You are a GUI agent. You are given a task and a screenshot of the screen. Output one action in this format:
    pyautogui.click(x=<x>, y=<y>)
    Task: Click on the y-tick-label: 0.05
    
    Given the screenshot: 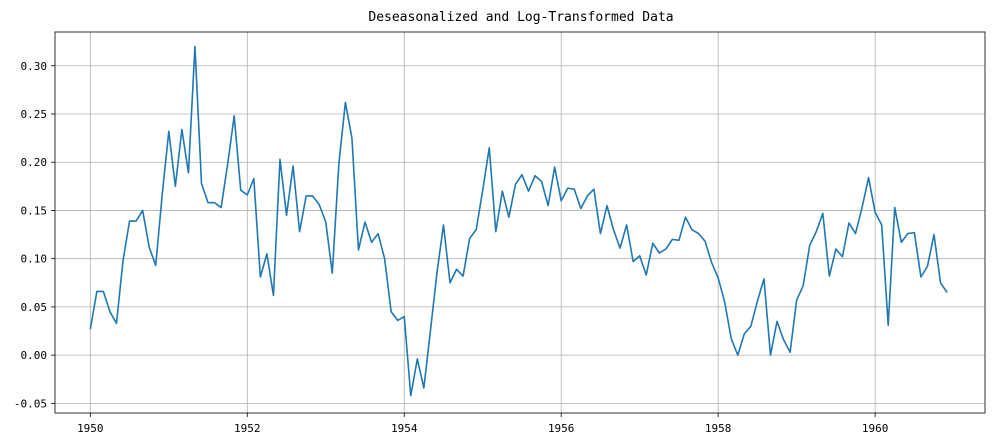 What is the action you would take?
    pyautogui.click(x=34, y=307)
    